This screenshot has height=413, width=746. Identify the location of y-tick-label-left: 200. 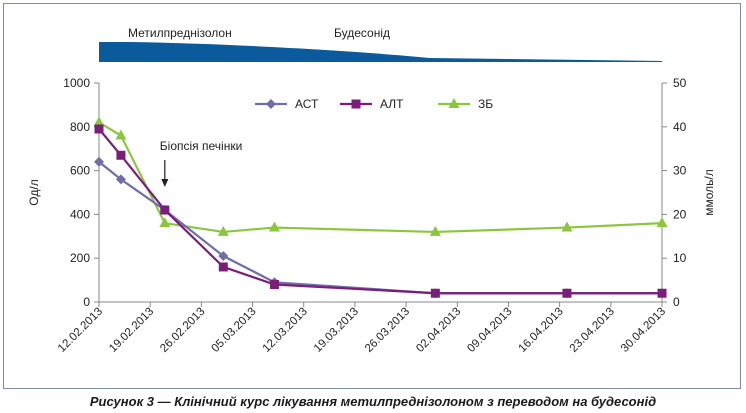
(80, 258).